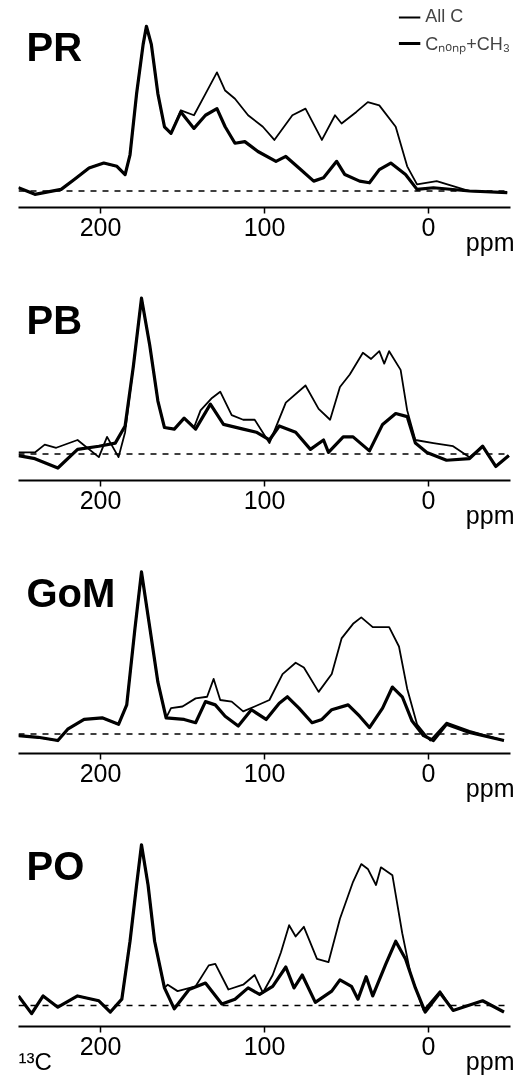 The width and height of the screenshot is (528, 1092). I want to click on chart-title: PR, so click(54, 46).